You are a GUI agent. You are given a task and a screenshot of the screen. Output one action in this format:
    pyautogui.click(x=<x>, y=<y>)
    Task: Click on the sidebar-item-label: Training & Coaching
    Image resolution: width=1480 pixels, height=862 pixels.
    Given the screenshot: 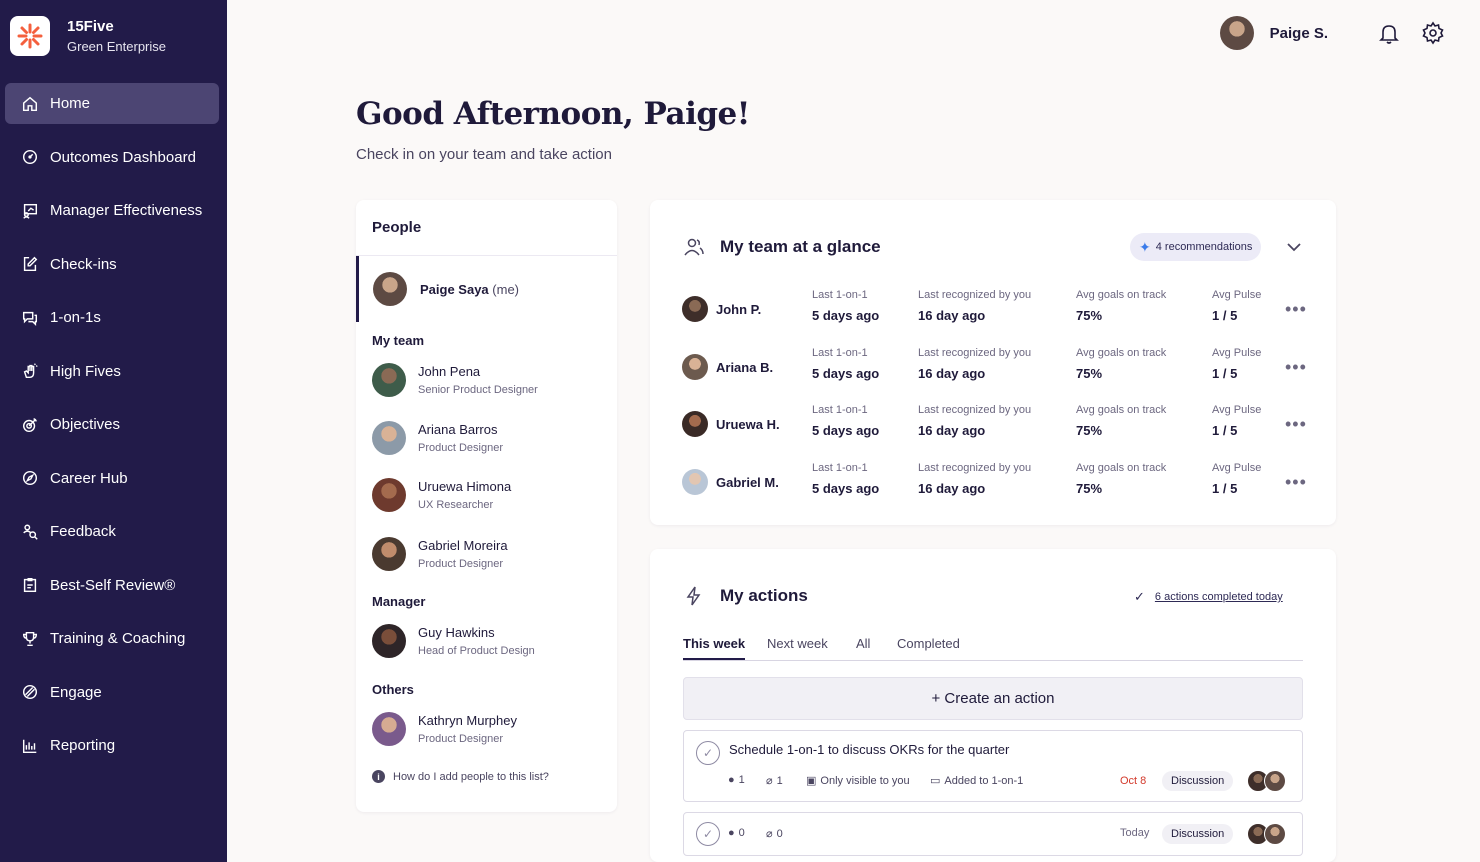 What is the action you would take?
    pyautogui.click(x=118, y=638)
    